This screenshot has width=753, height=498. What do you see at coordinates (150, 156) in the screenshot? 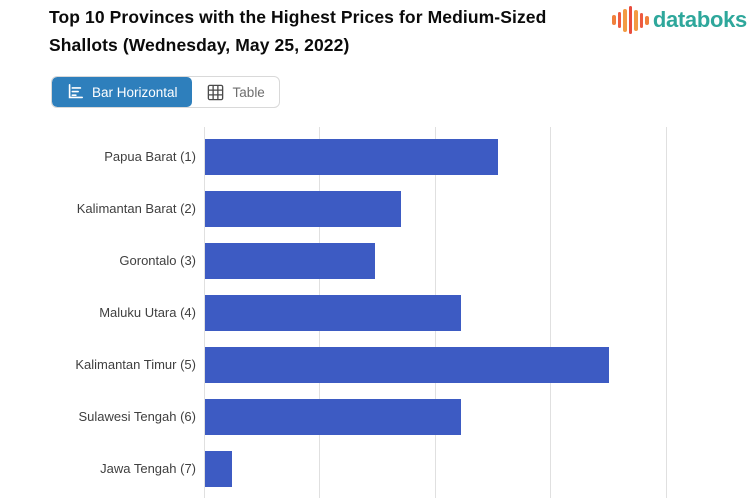
I see `category-label: Papua Barat (1)` at bounding box center [150, 156].